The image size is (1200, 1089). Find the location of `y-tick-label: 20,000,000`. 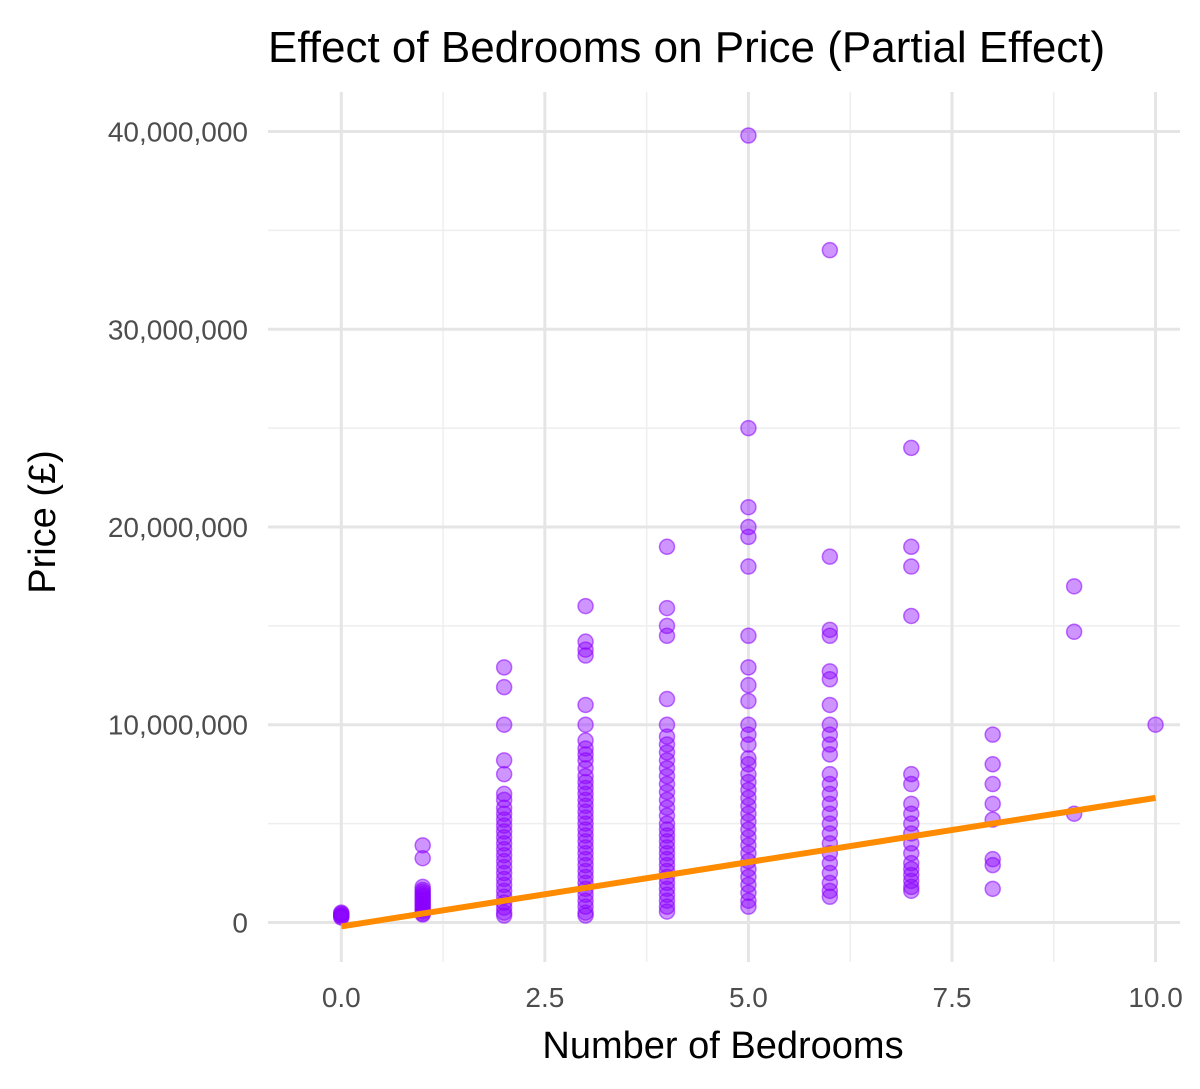

y-tick-label: 20,000,000 is located at coordinates (178, 527).